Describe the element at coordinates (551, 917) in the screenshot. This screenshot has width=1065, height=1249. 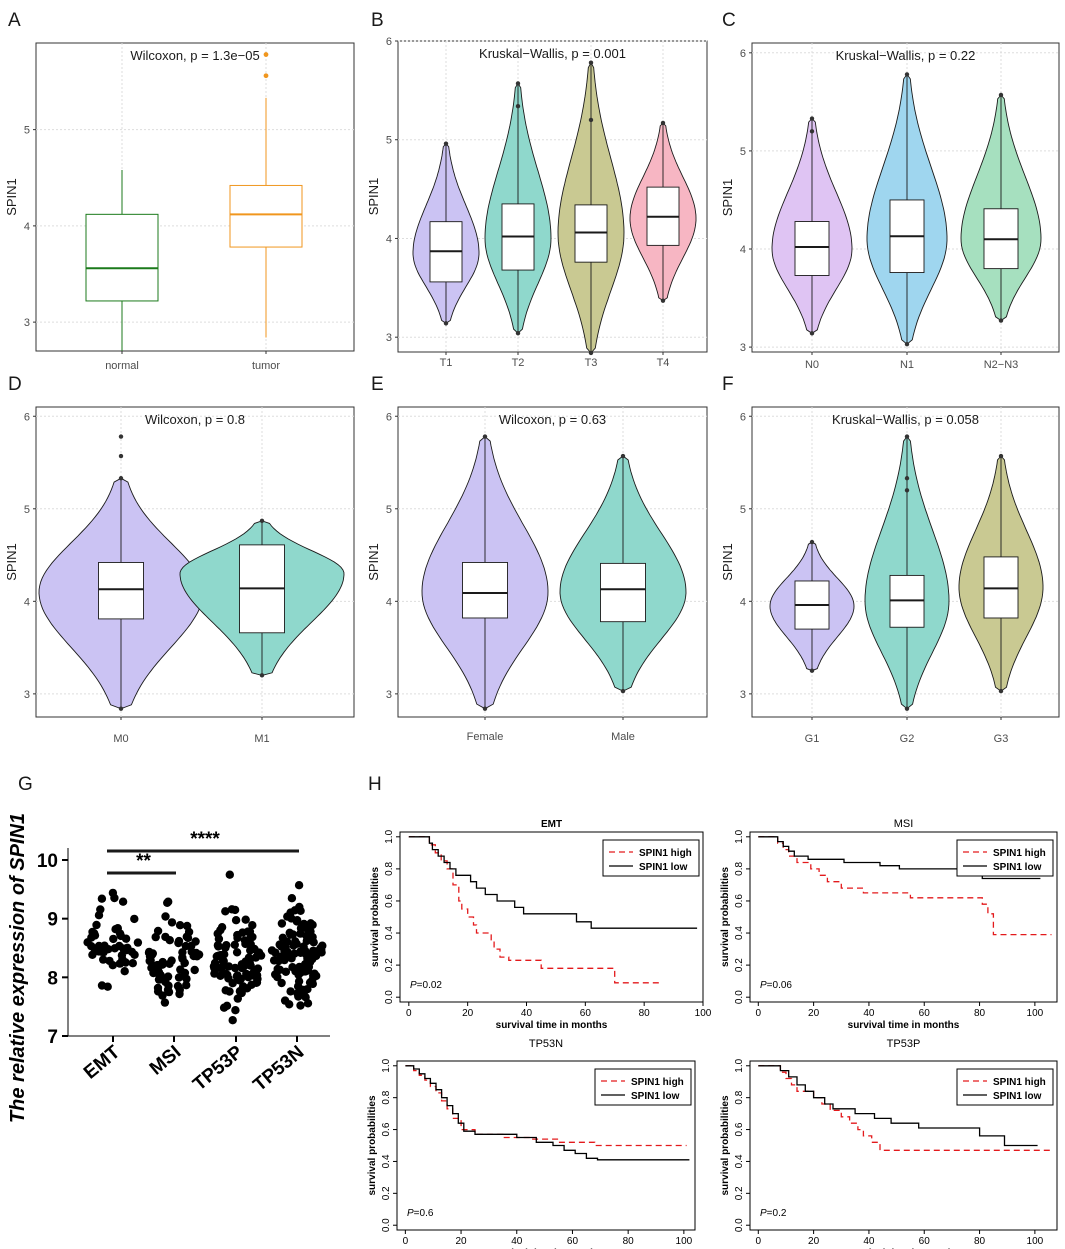
I see `plot-frame` at that location.